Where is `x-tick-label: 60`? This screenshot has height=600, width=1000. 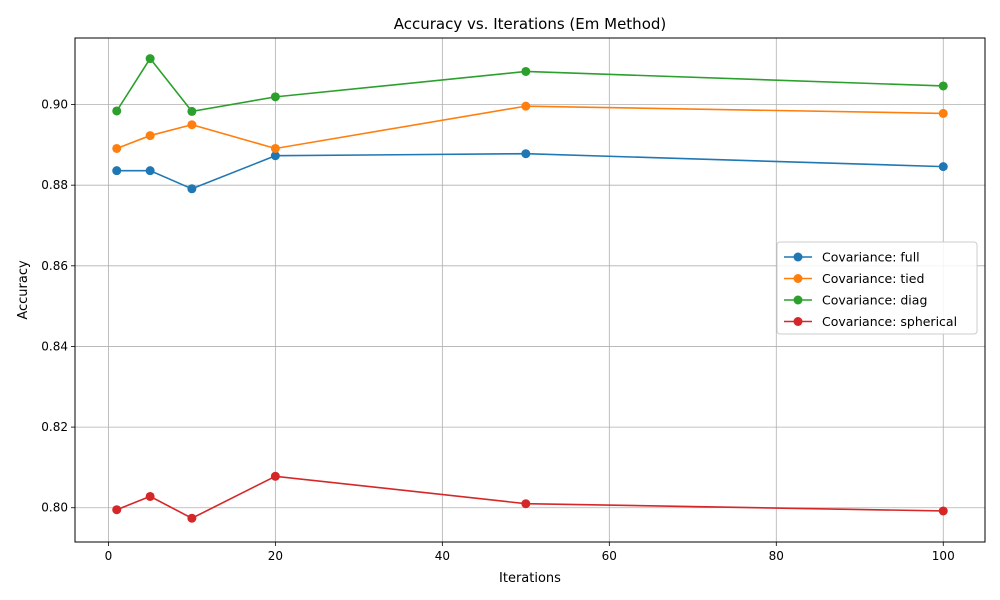
x-tick-label: 60 is located at coordinates (609, 556).